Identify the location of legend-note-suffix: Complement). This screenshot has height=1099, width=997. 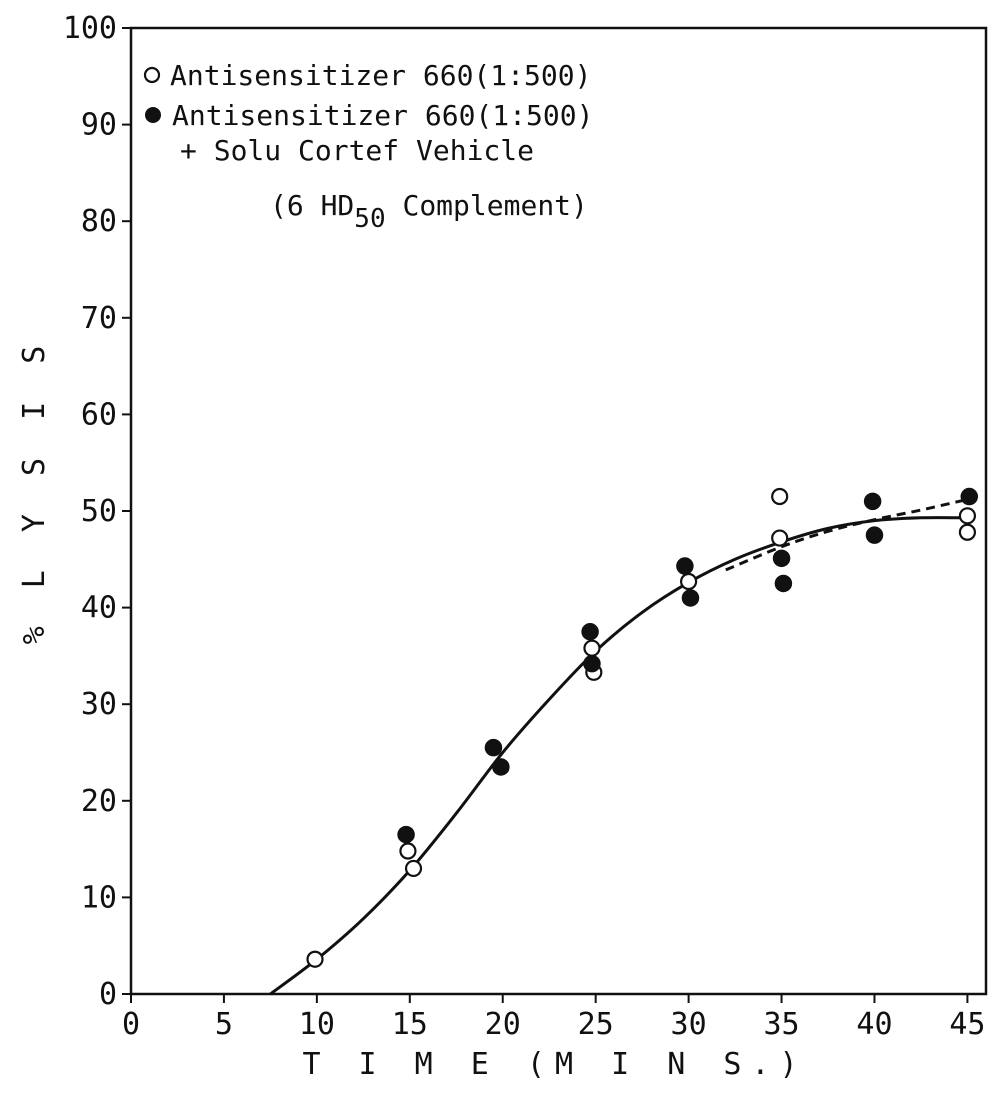
(487, 205).